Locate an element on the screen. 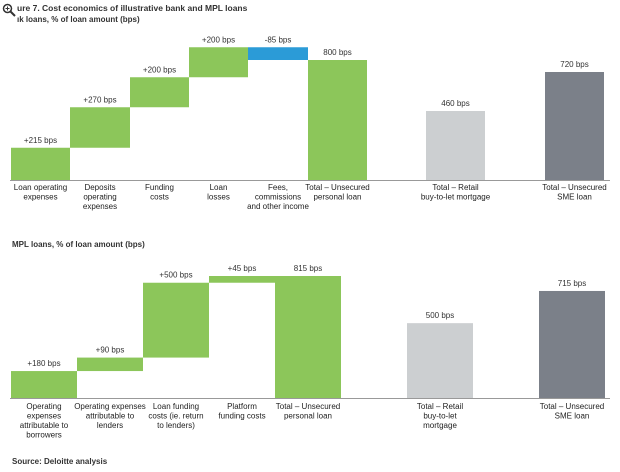 This screenshot has height=472, width=620. chart-1-value-label-2: +270 bps is located at coordinates (99, 99).